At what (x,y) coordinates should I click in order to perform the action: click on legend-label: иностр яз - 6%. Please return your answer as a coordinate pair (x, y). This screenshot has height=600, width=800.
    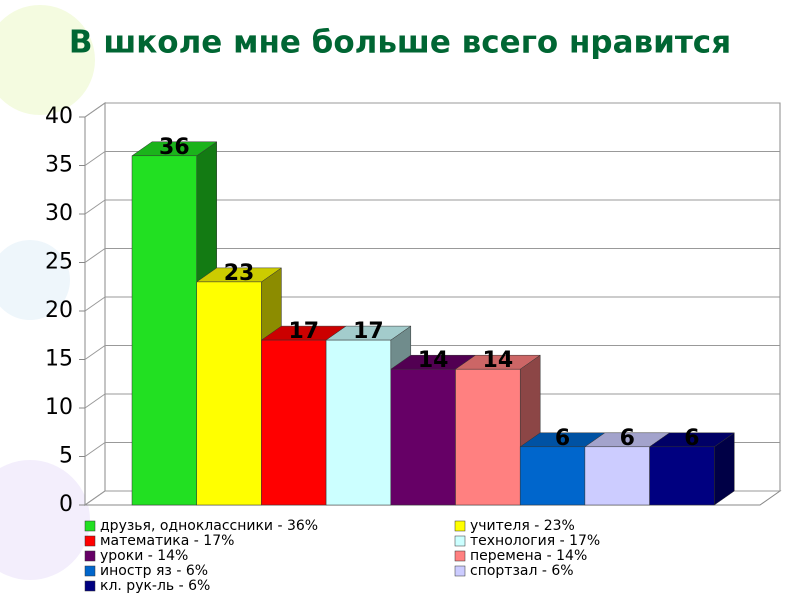
    Looking at the image, I should click on (154, 571).